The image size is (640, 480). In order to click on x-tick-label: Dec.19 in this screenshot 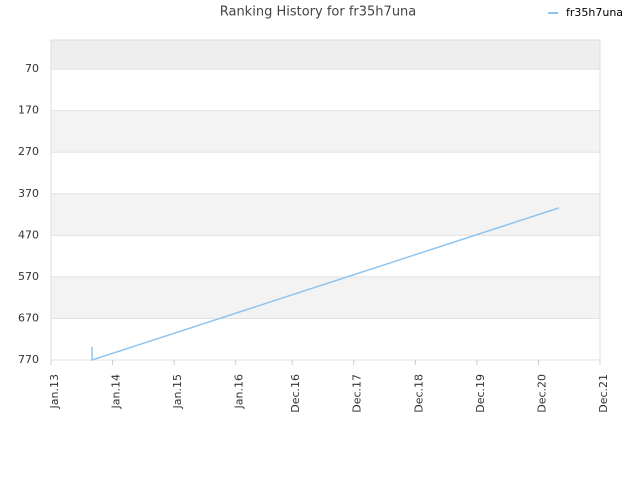, I will do `click(480, 393)`.